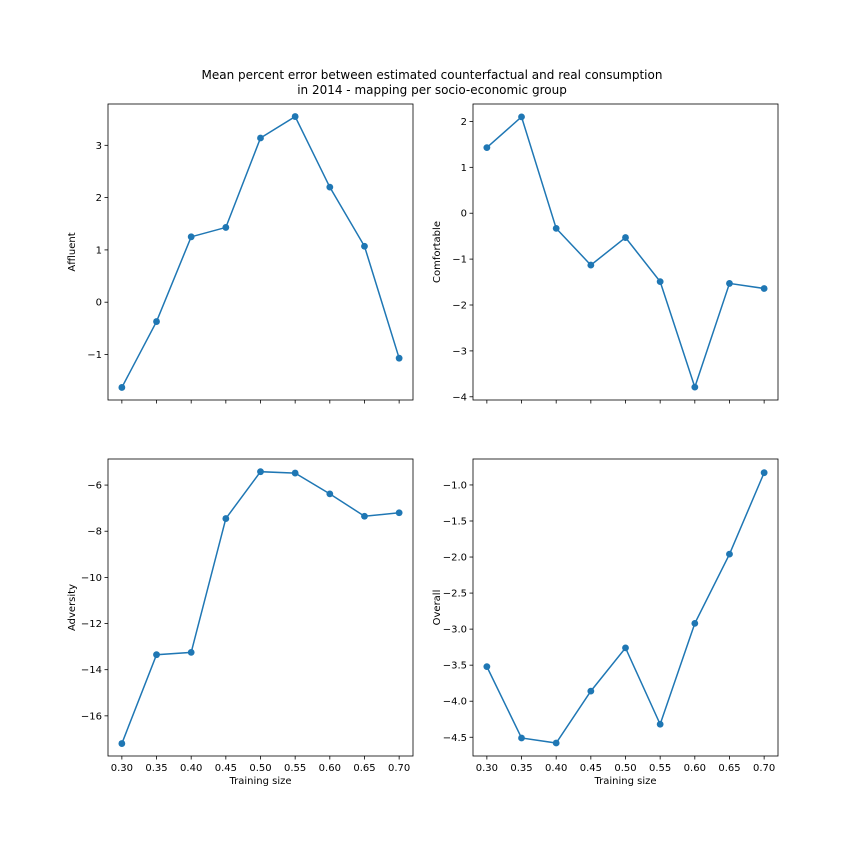 The width and height of the screenshot is (864, 864). I want to click on panel-comfortable: −4 −3 −2 −1 0 1 2 Comfortable, so click(605, 253).